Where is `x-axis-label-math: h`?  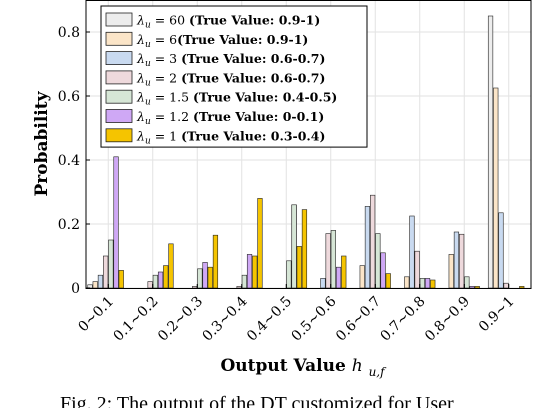 x-axis-label-math: h is located at coordinates (357, 366).